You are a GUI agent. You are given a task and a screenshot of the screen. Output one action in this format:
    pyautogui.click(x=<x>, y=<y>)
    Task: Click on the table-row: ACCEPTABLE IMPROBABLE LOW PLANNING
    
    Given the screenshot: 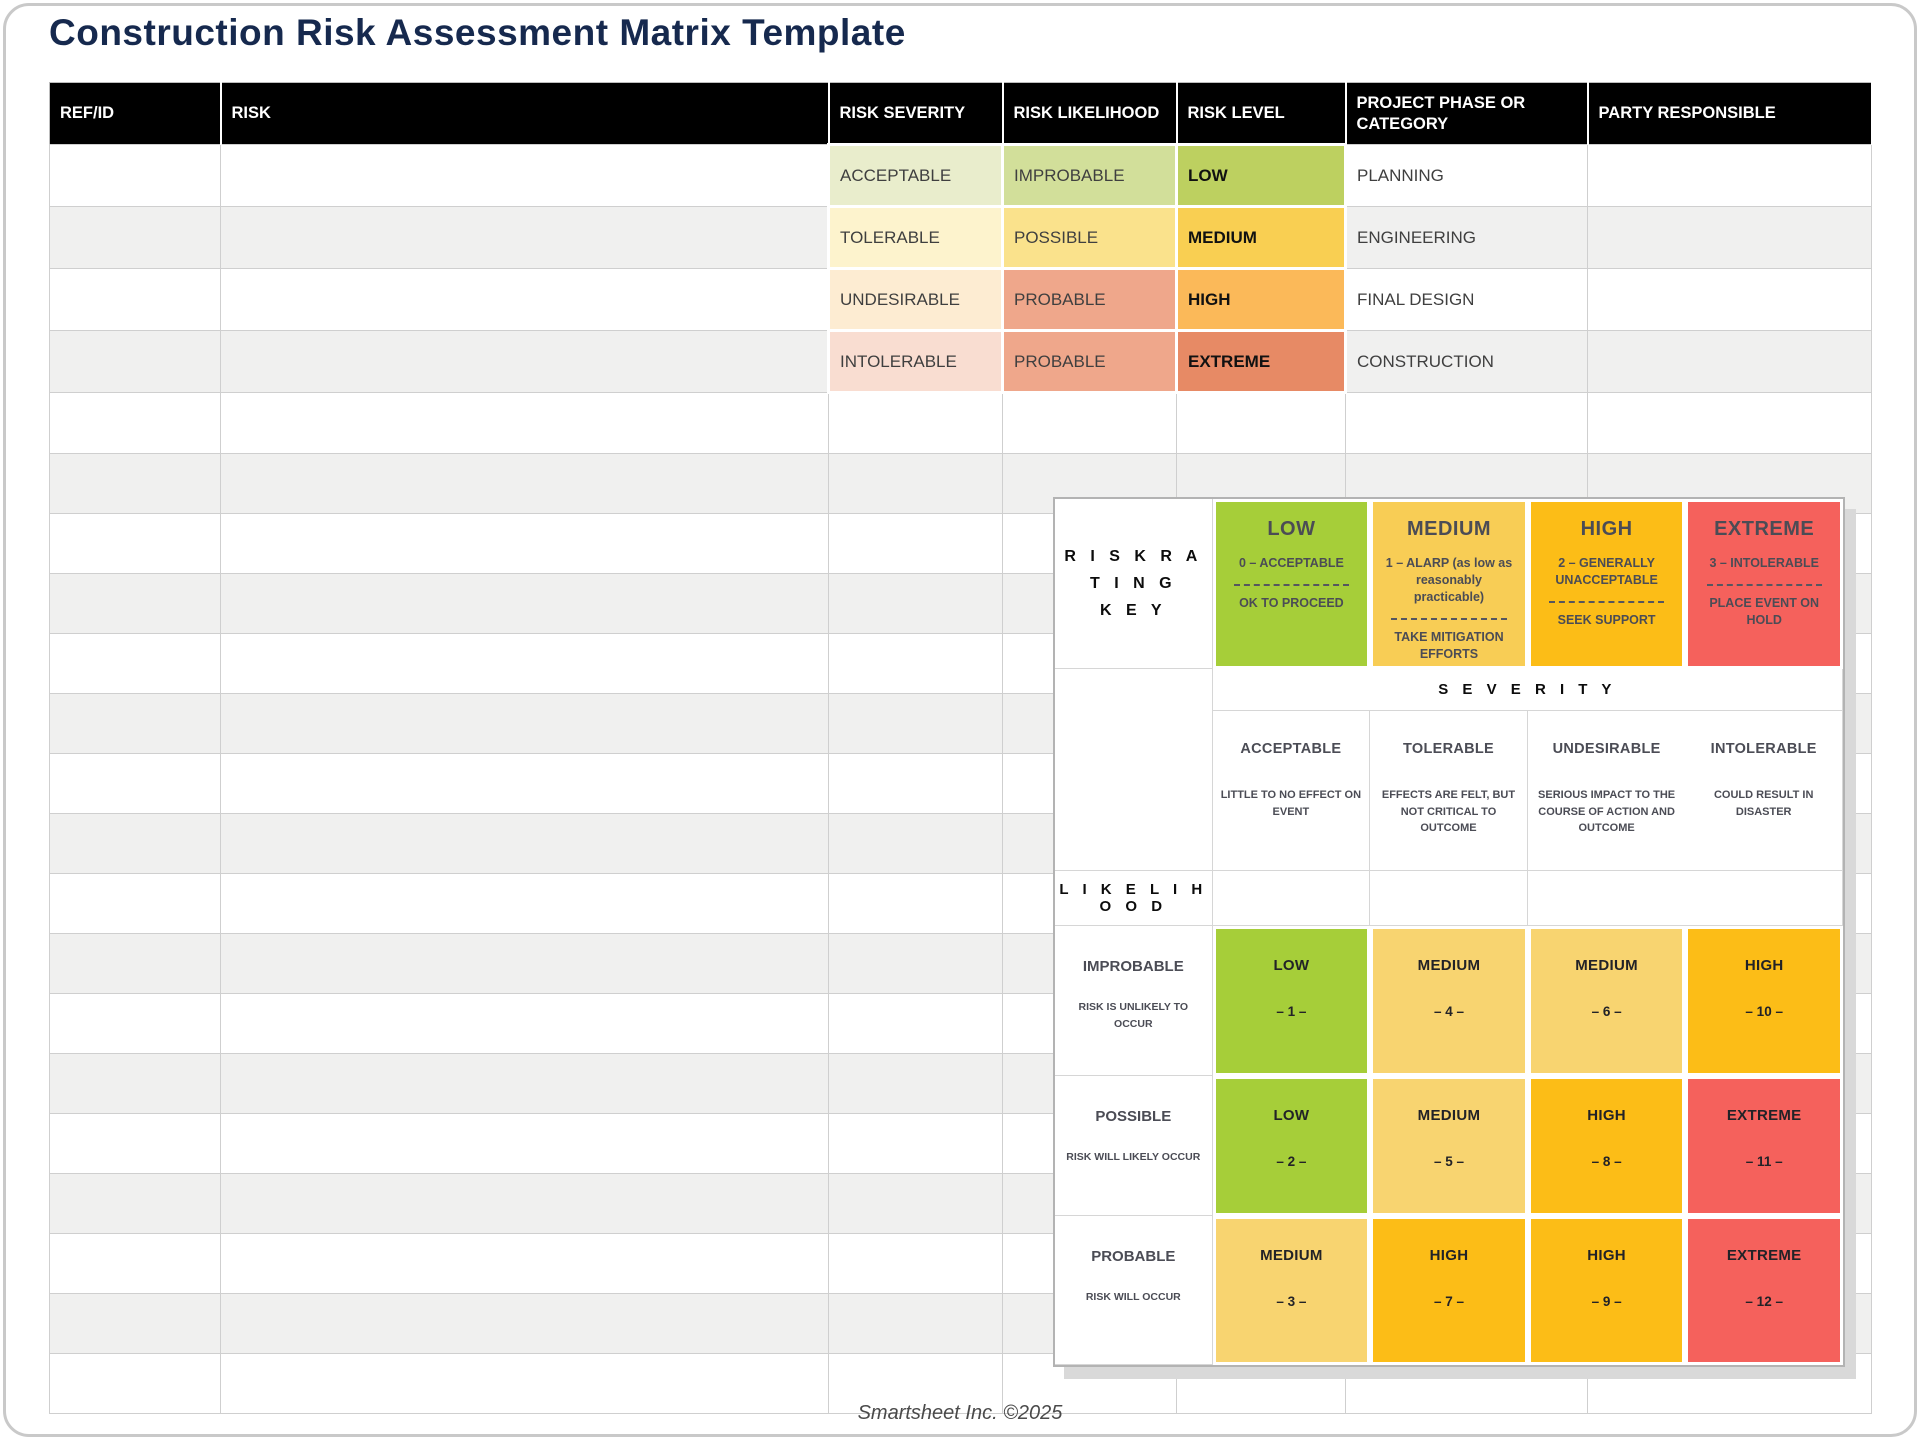 What is the action you would take?
    pyautogui.click(x=960, y=175)
    